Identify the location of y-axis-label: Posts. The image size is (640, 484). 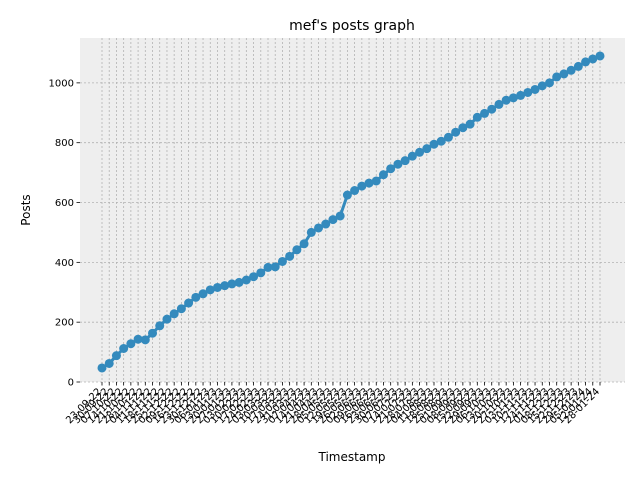
(26, 209).